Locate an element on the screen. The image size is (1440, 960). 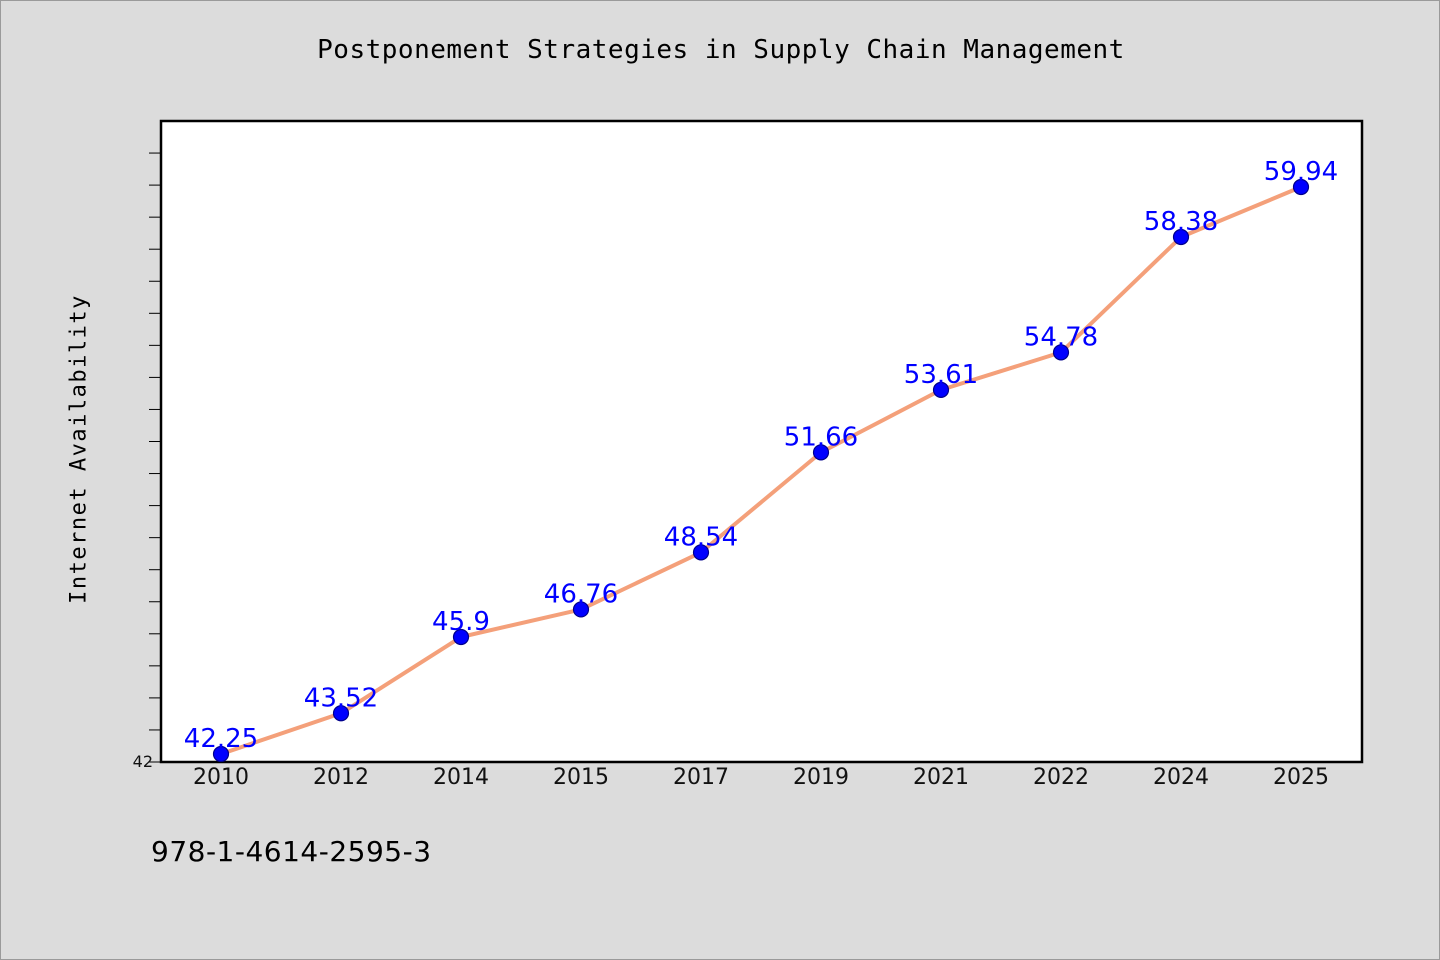
data-point-2025 is located at coordinates (1301, 187).